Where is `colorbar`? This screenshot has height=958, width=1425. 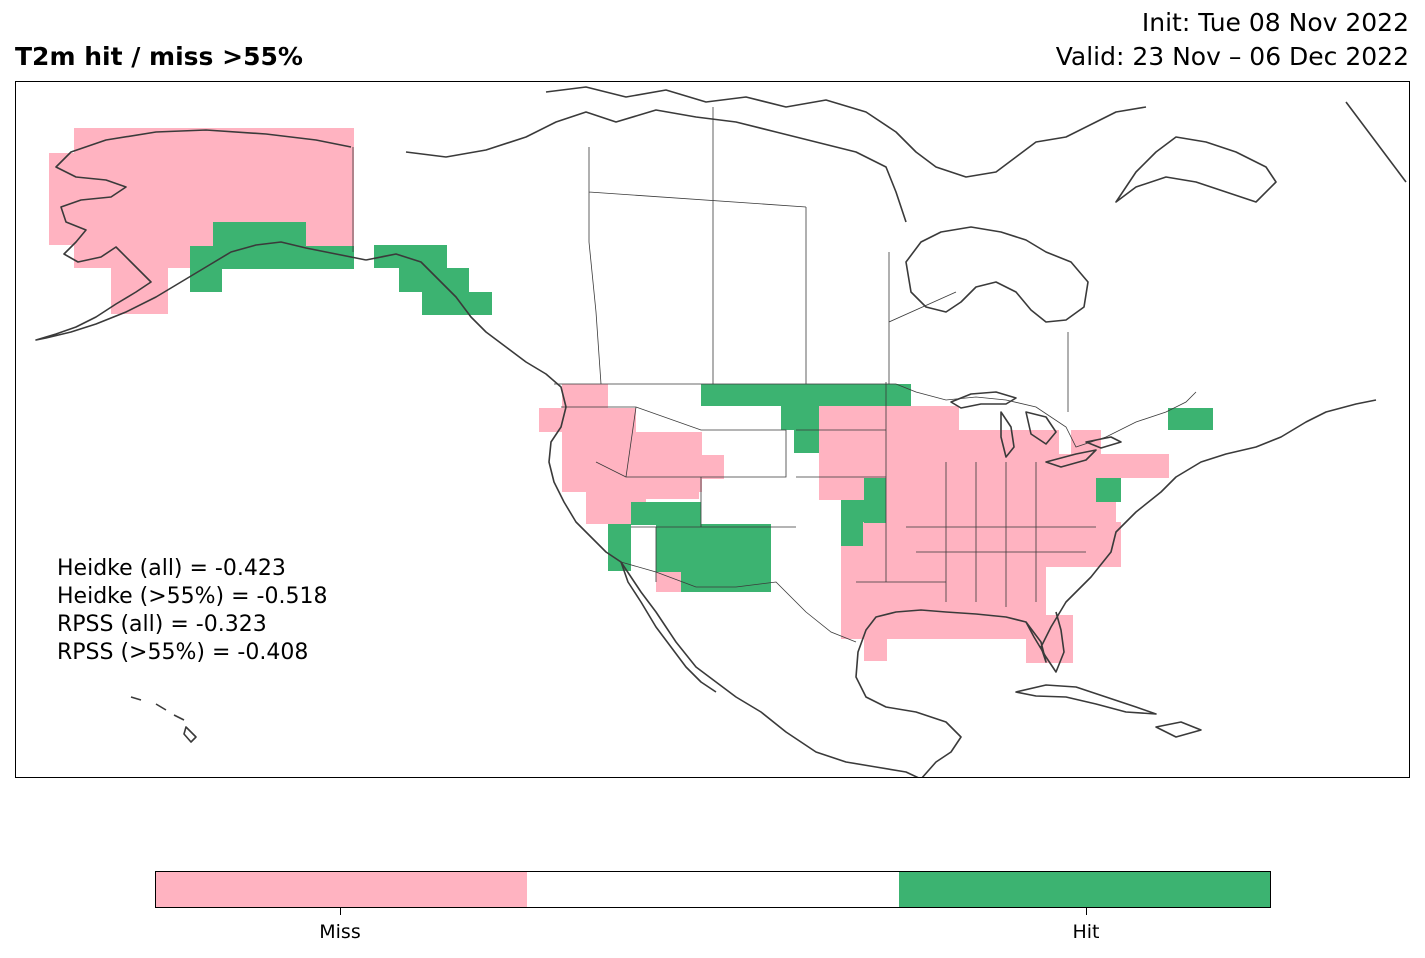 colorbar is located at coordinates (713, 889).